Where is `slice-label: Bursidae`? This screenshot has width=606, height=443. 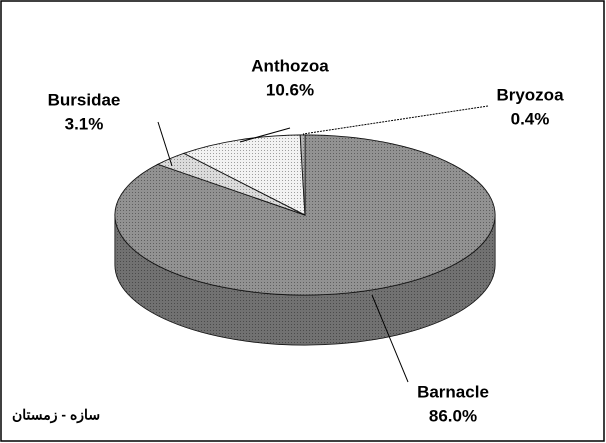 slice-label: Bursidae is located at coordinates (84, 99).